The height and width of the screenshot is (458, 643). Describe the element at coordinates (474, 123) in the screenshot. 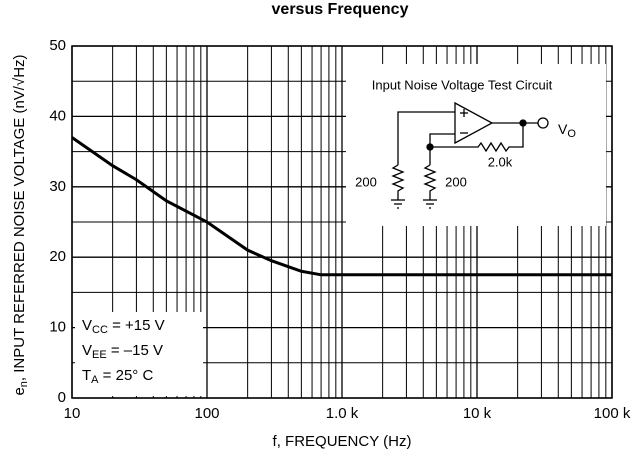

I see `op-amp` at that location.